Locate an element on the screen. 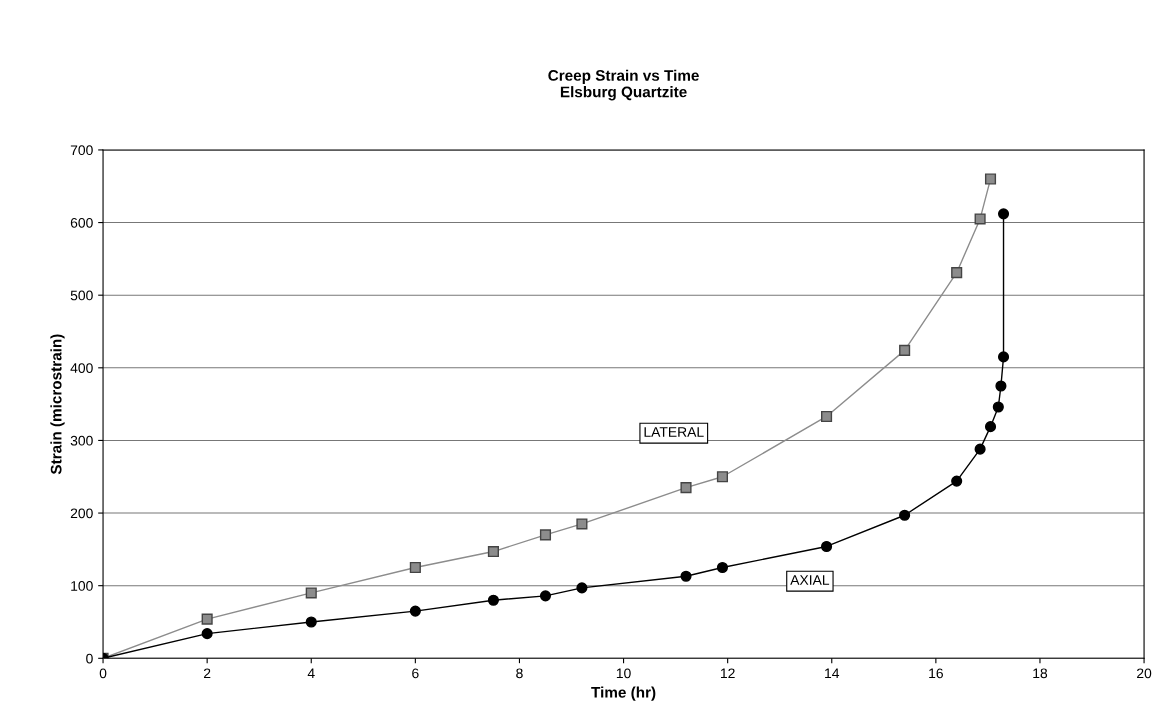  y-tick-label: 500 is located at coordinates (81, 295).